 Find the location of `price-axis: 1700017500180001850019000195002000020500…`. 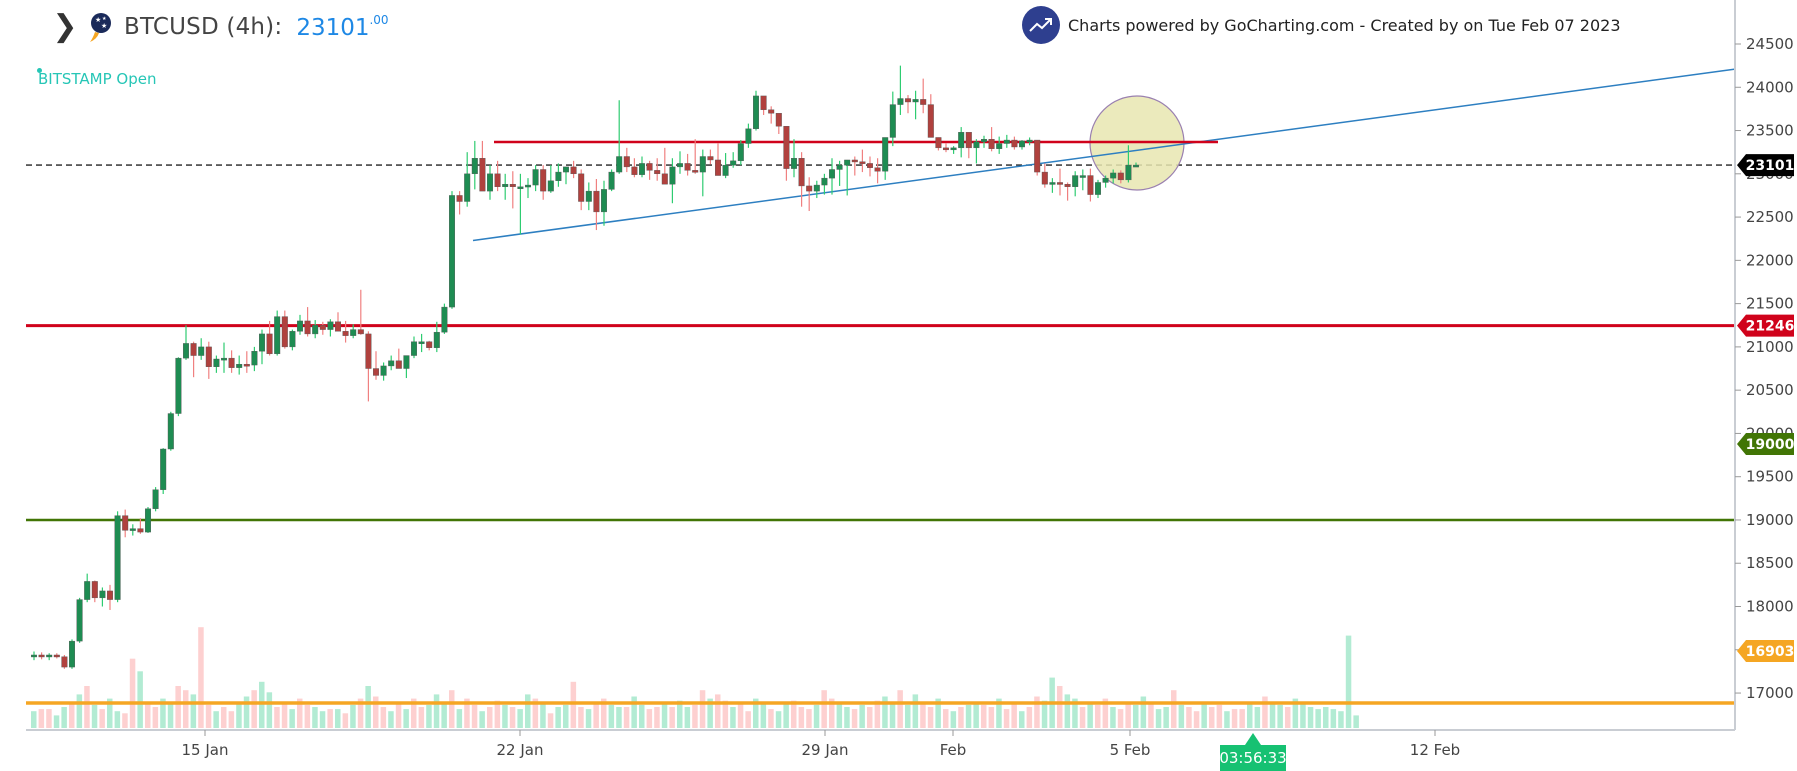

price-axis: 1700017500180001850019000195002000020500… is located at coordinates (1764, 368).